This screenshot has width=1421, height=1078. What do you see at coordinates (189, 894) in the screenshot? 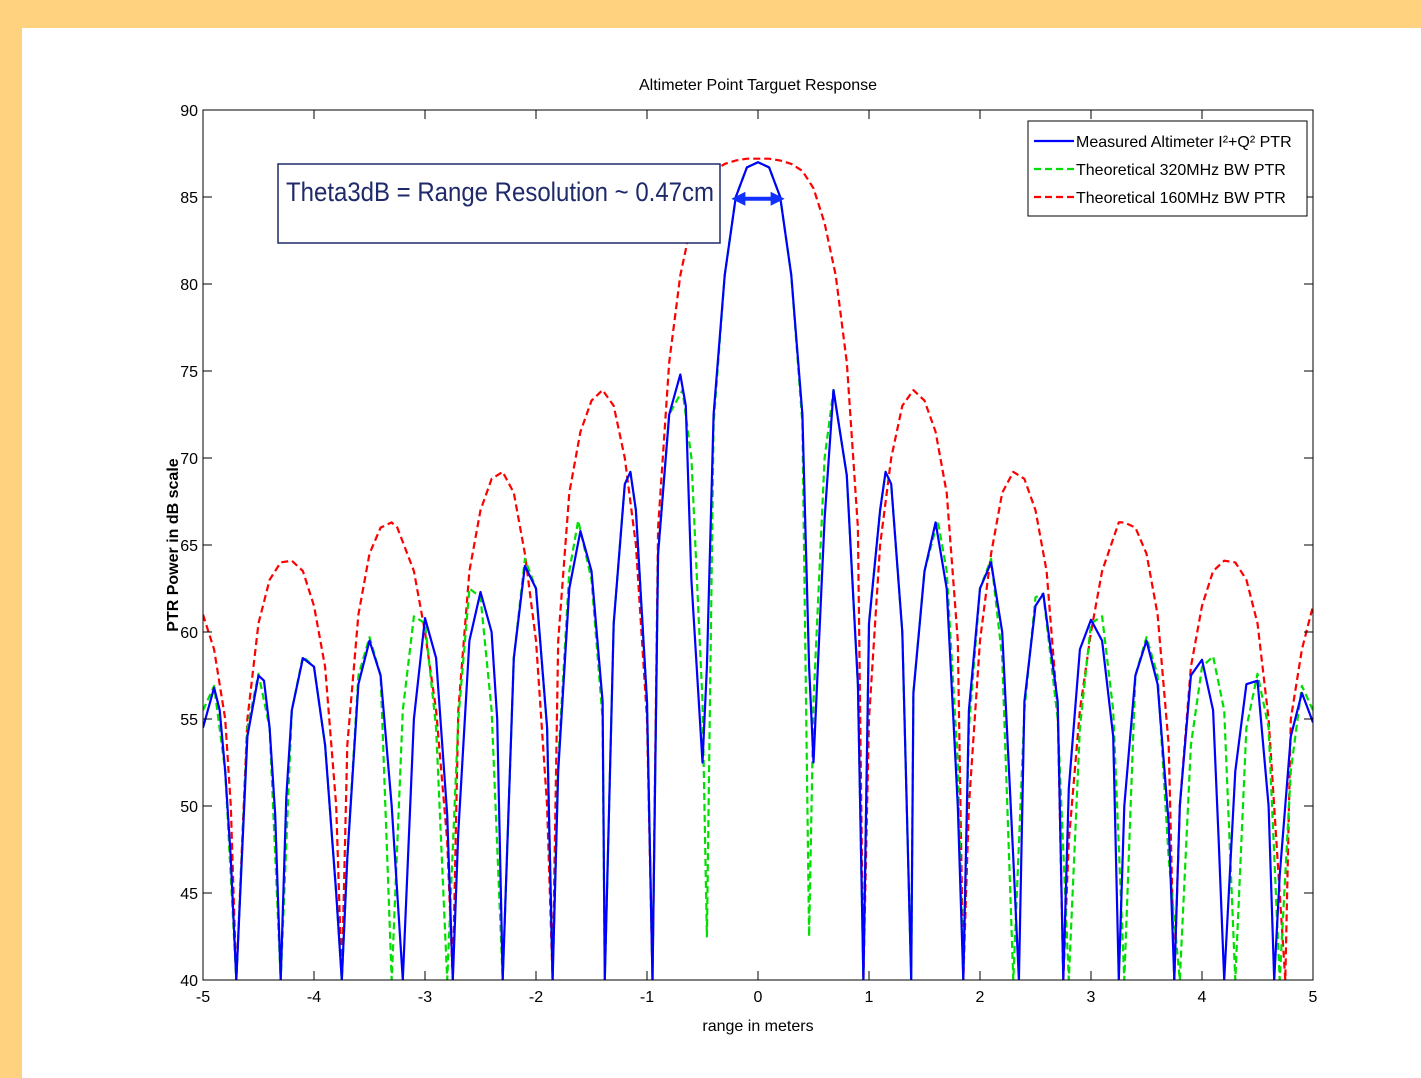
I see `y-tick-label: 45` at bounding box center [189, 894].